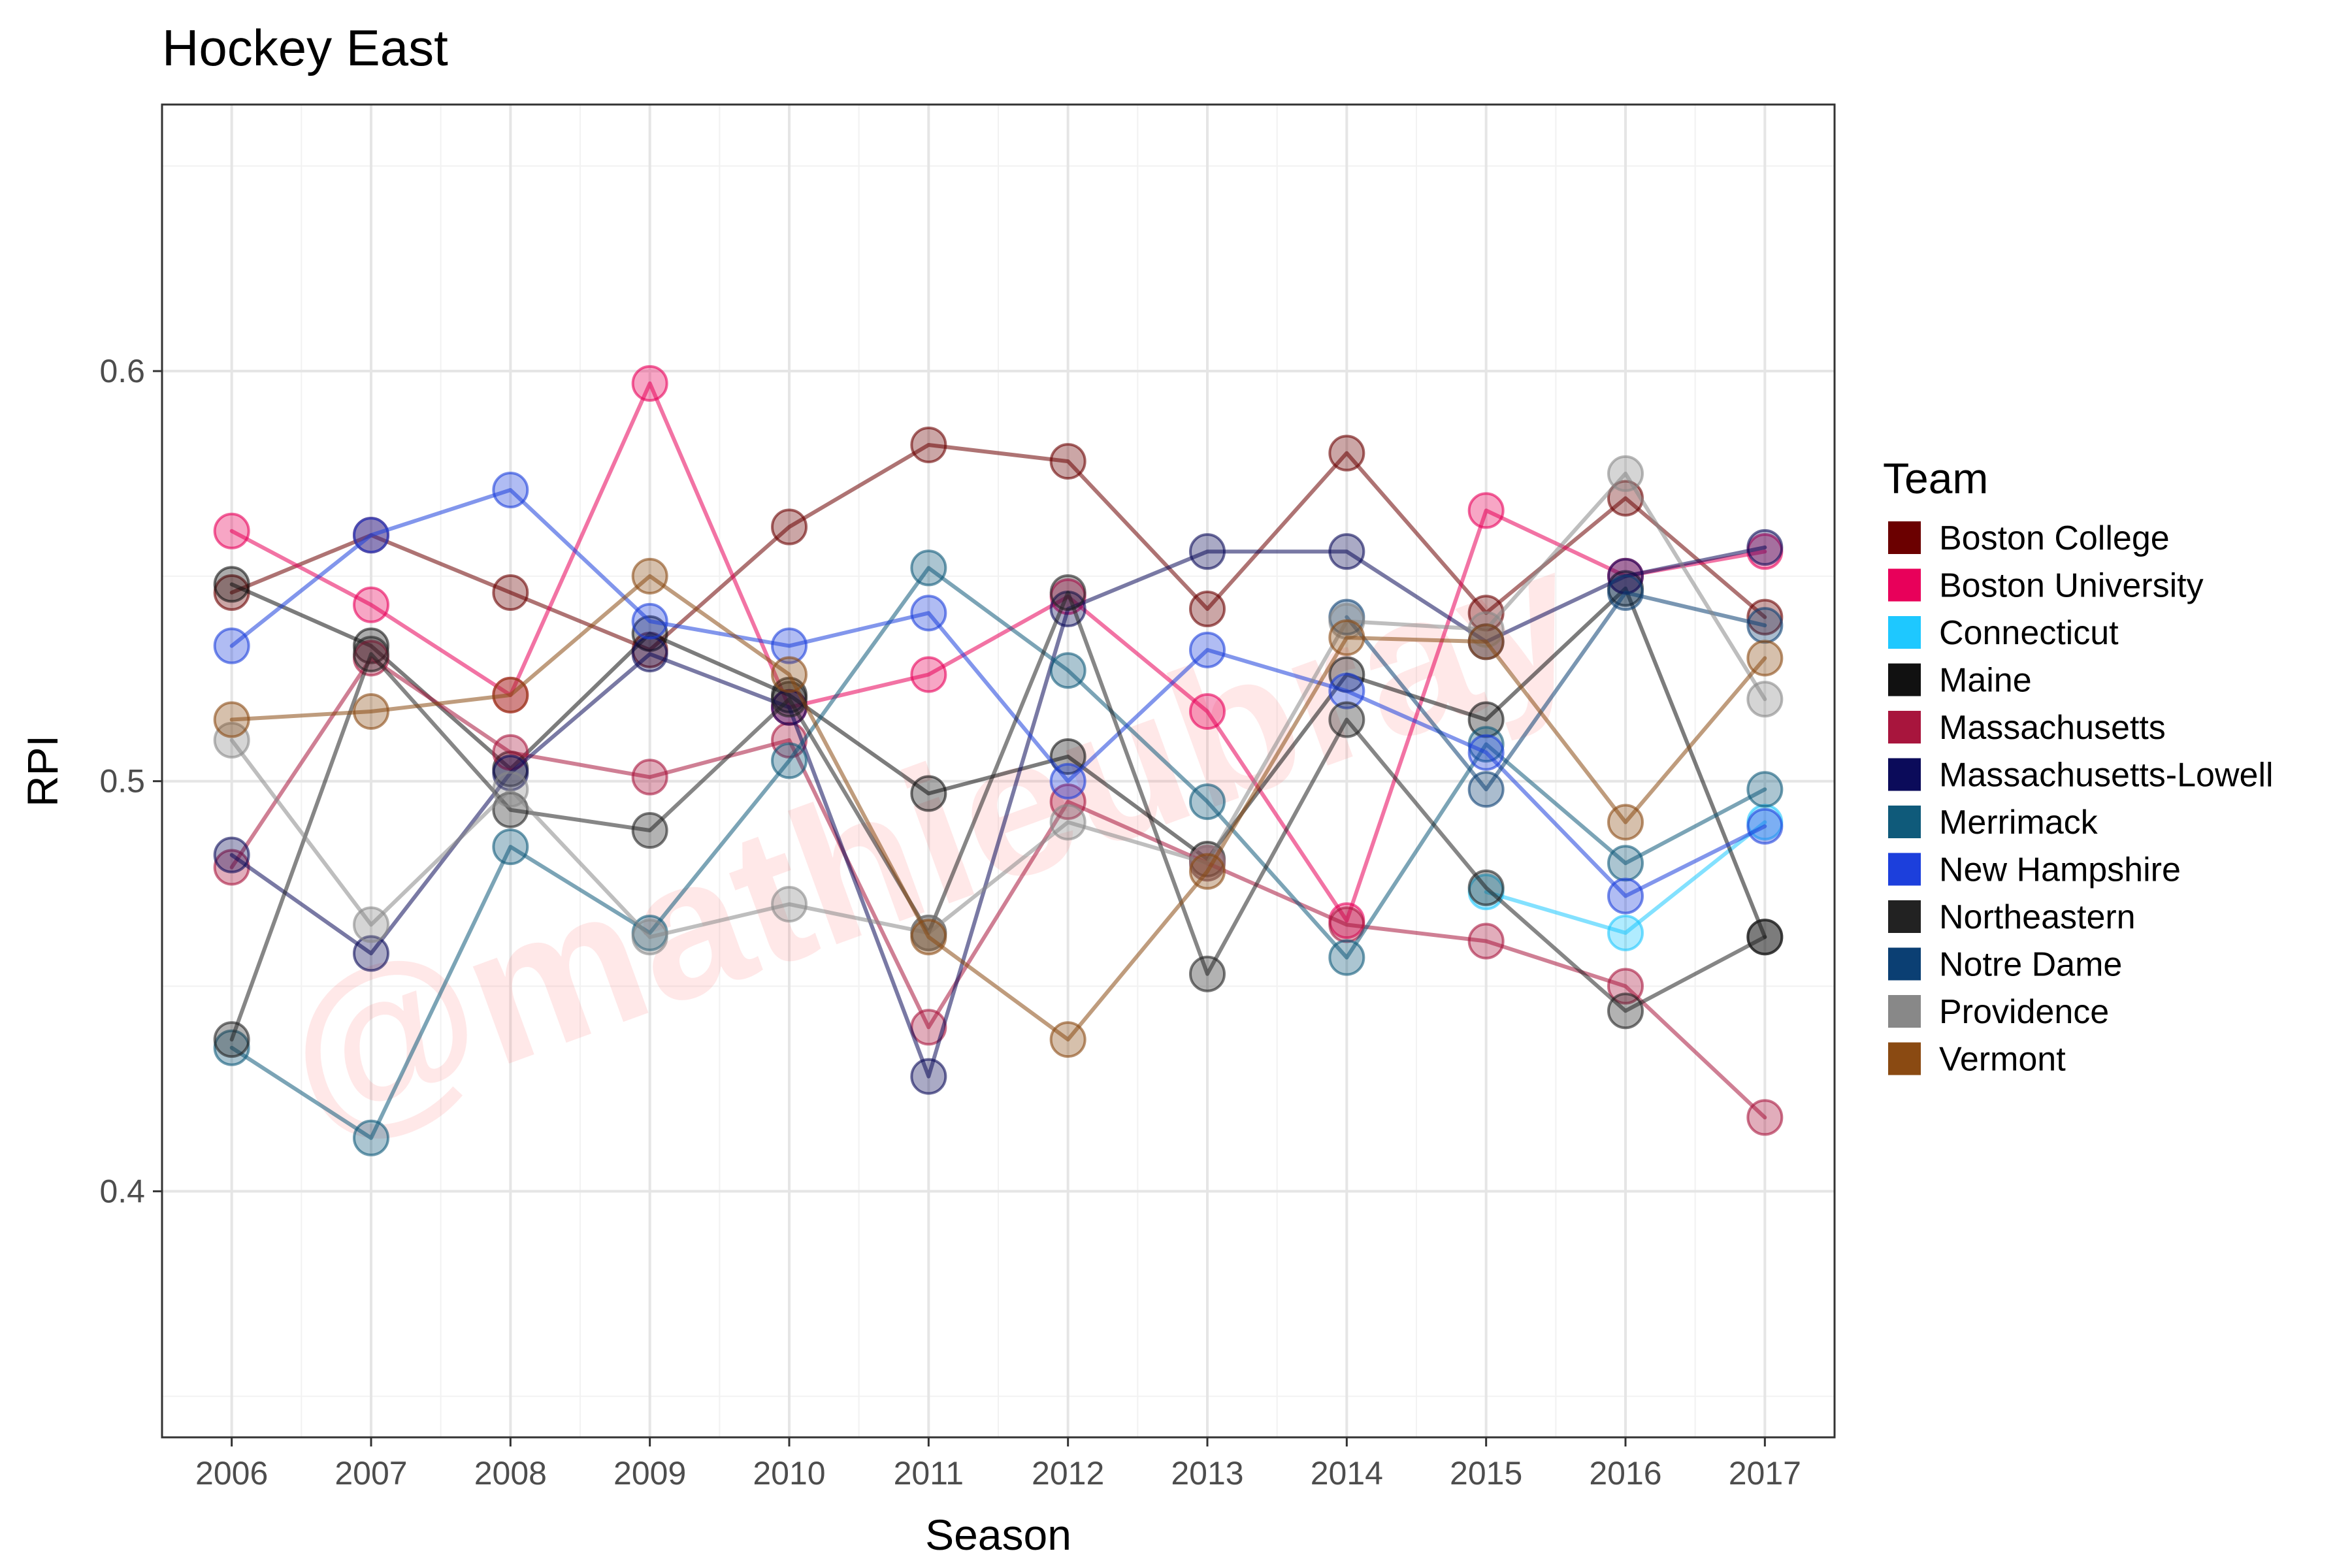 This screenshot has height=1568, width=2352. What do you see at coordinates (2029, 538) in the screenshot?
I see `legend-item: Boston College` at bounding box center [2029, 538].